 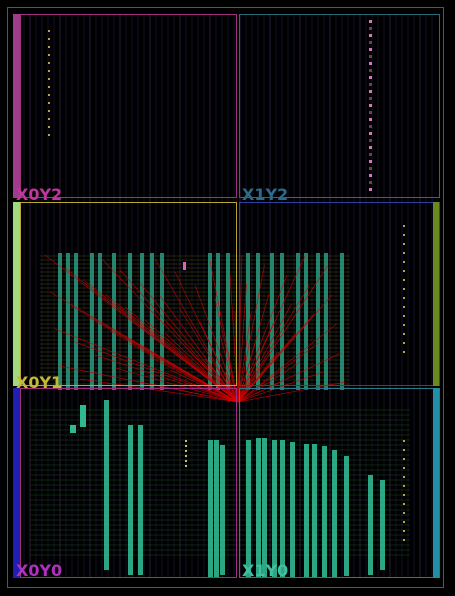 I want to click on region-label: X0Y2, so click(x=39, y=194).